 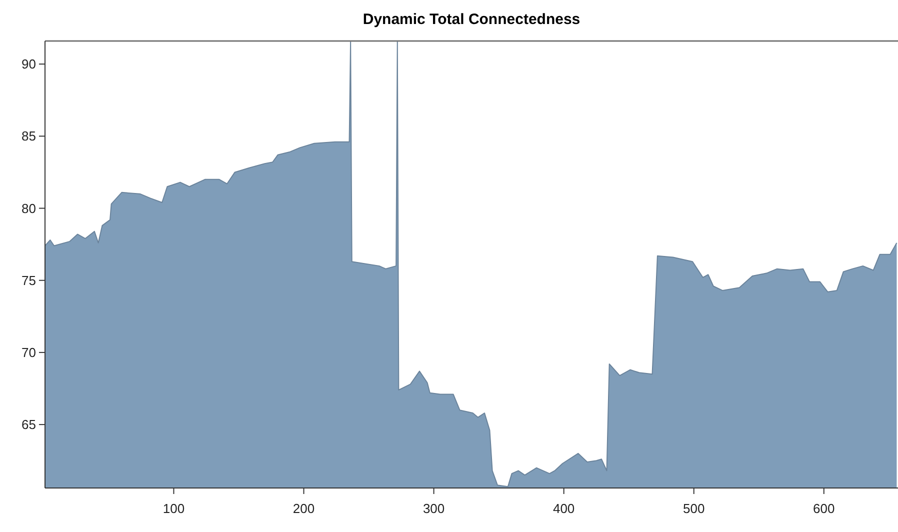 I want to click on y-tick-label: 80, so click(x=29, y=208).